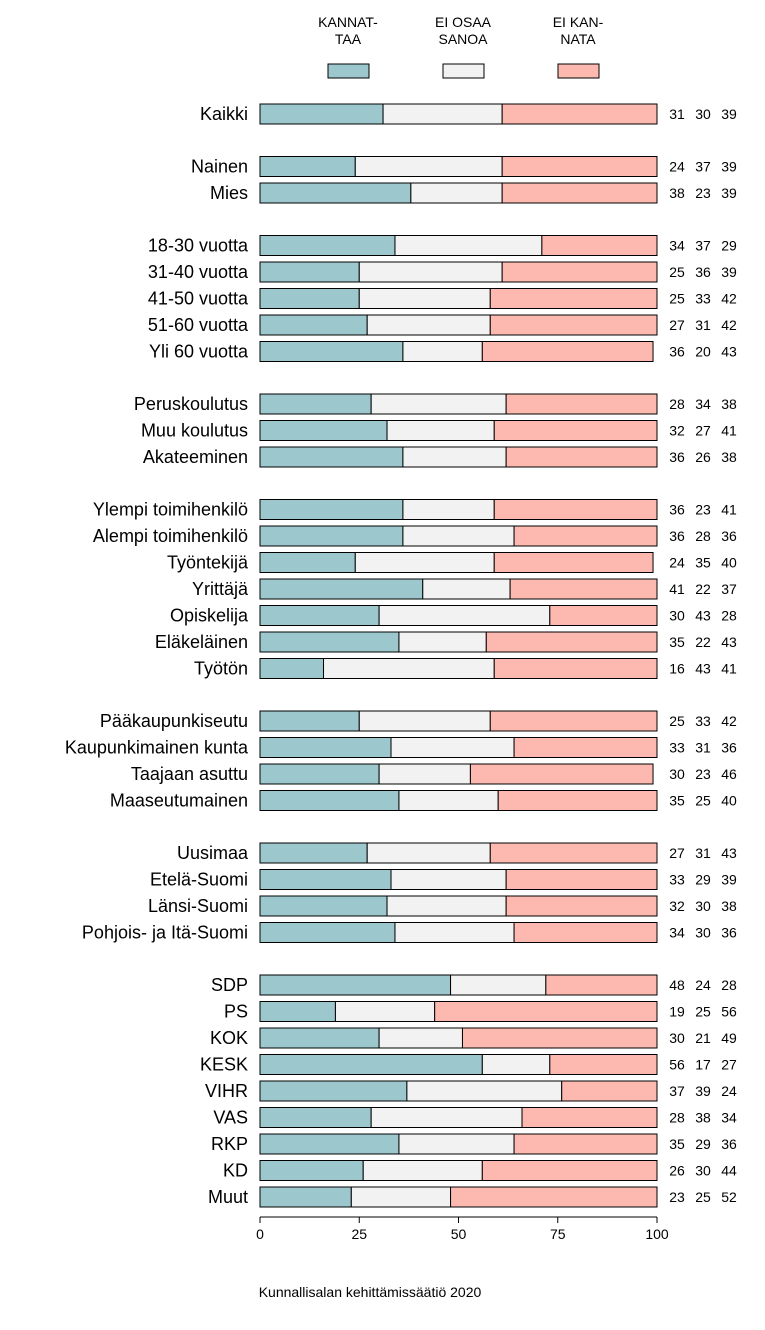  I want to click on value-label: 42, so click(729, 721).